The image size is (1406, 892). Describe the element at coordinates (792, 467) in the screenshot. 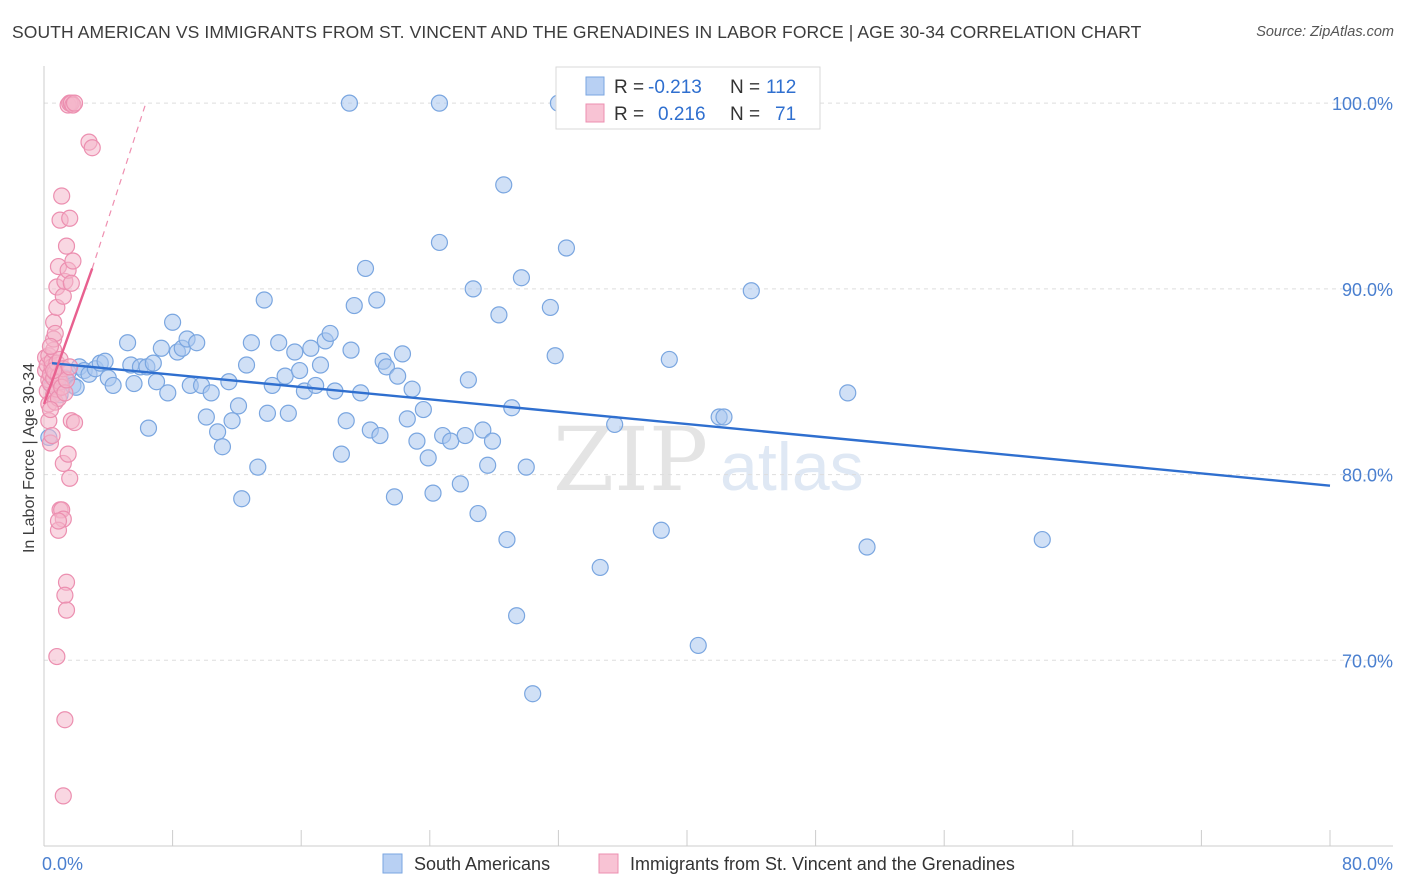

I see `watermark-atlas: atlas` at that location.